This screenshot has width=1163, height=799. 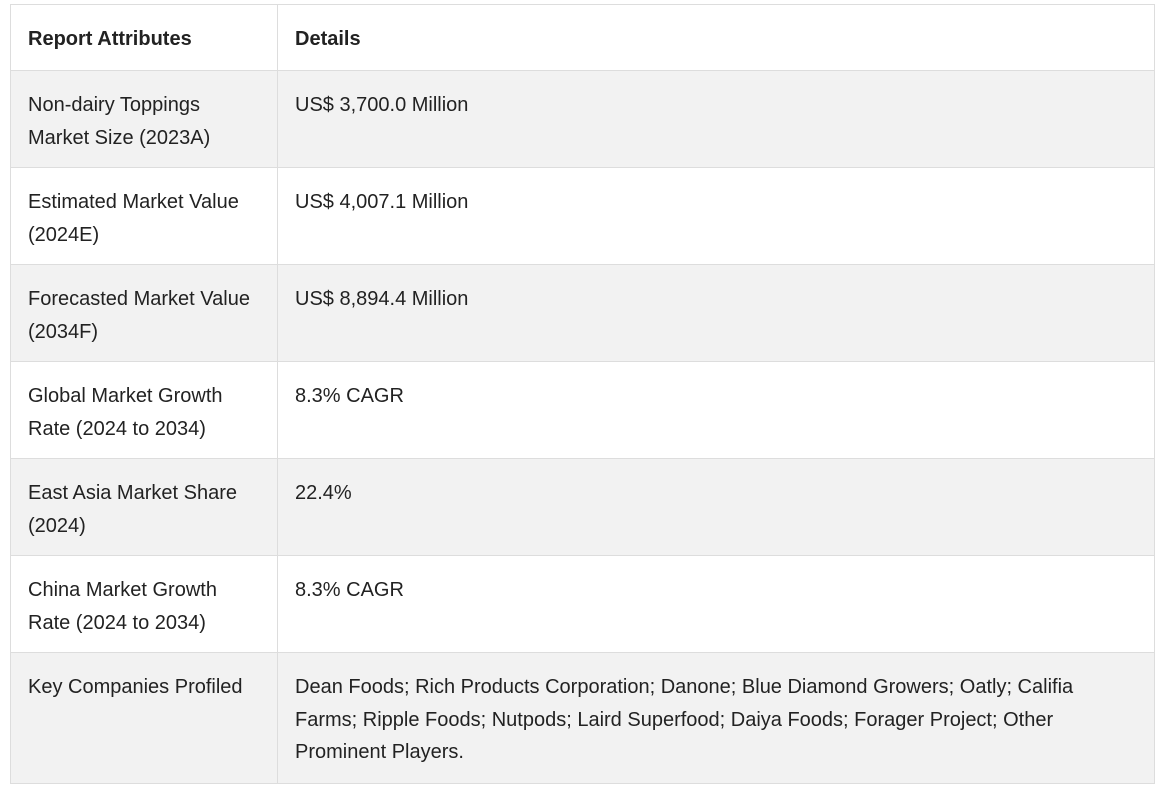 I want to click on details-cell: 22.4%, so click(x=716, y=507).